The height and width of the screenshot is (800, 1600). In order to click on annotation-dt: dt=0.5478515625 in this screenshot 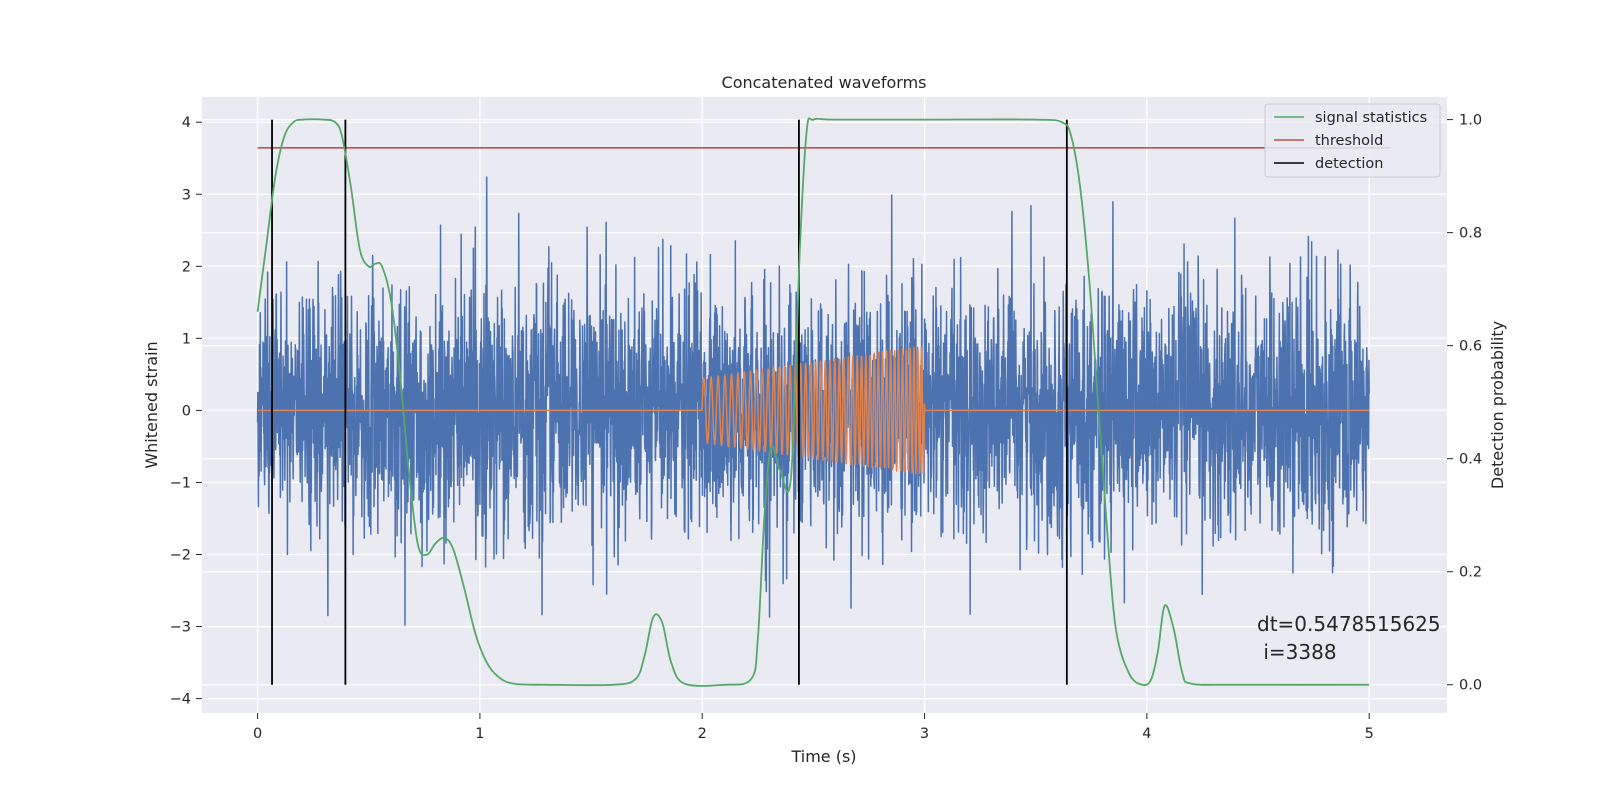, I will do `click(1349, 624)`.